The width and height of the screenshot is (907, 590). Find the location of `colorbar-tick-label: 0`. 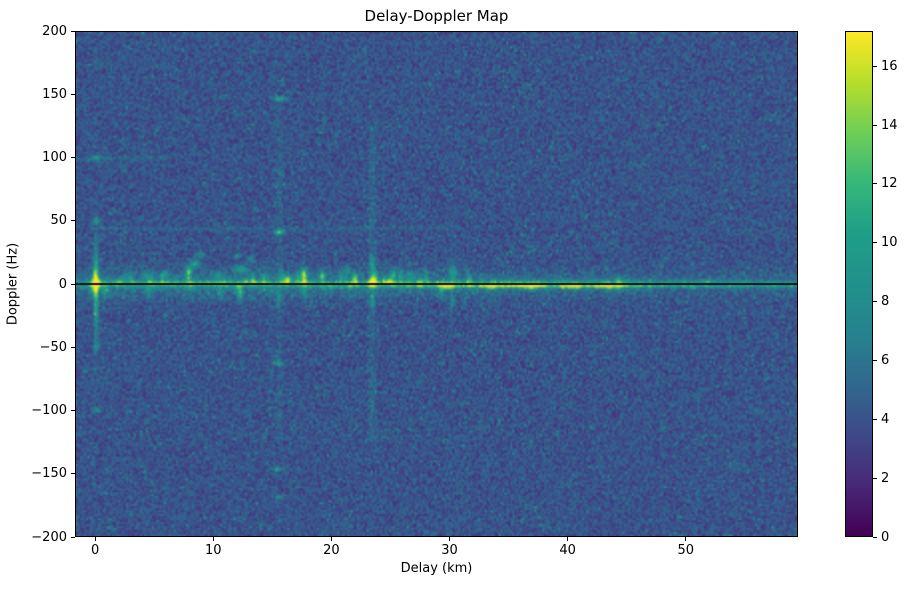

colorbar-tick-label: 0 is located at coordinates (885, 537).